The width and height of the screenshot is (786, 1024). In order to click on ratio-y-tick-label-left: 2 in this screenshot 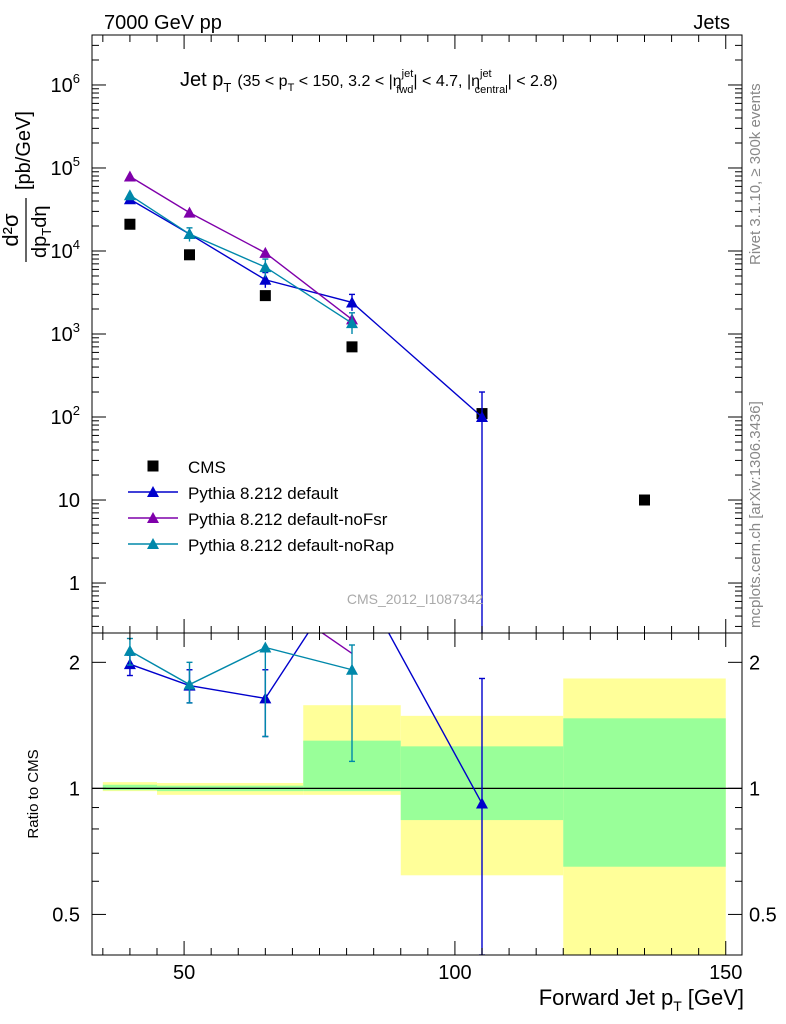, I will do `click(74, 663)`.